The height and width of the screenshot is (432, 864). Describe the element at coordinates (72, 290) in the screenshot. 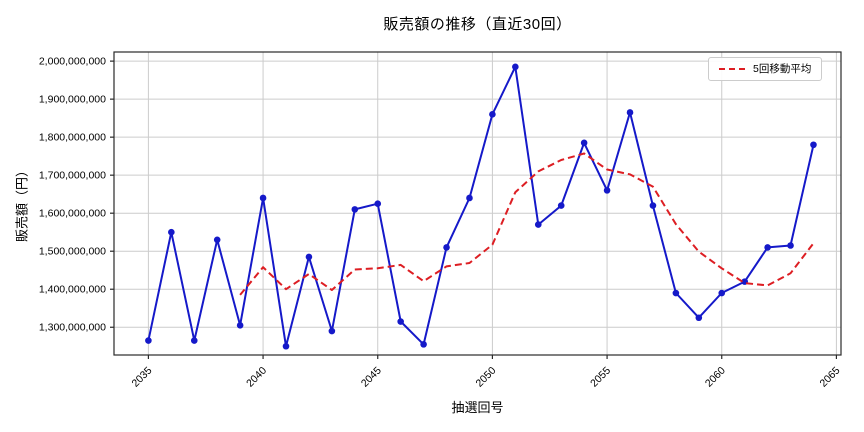

I see `y-tick-label: 1,400,000,000` at that location.